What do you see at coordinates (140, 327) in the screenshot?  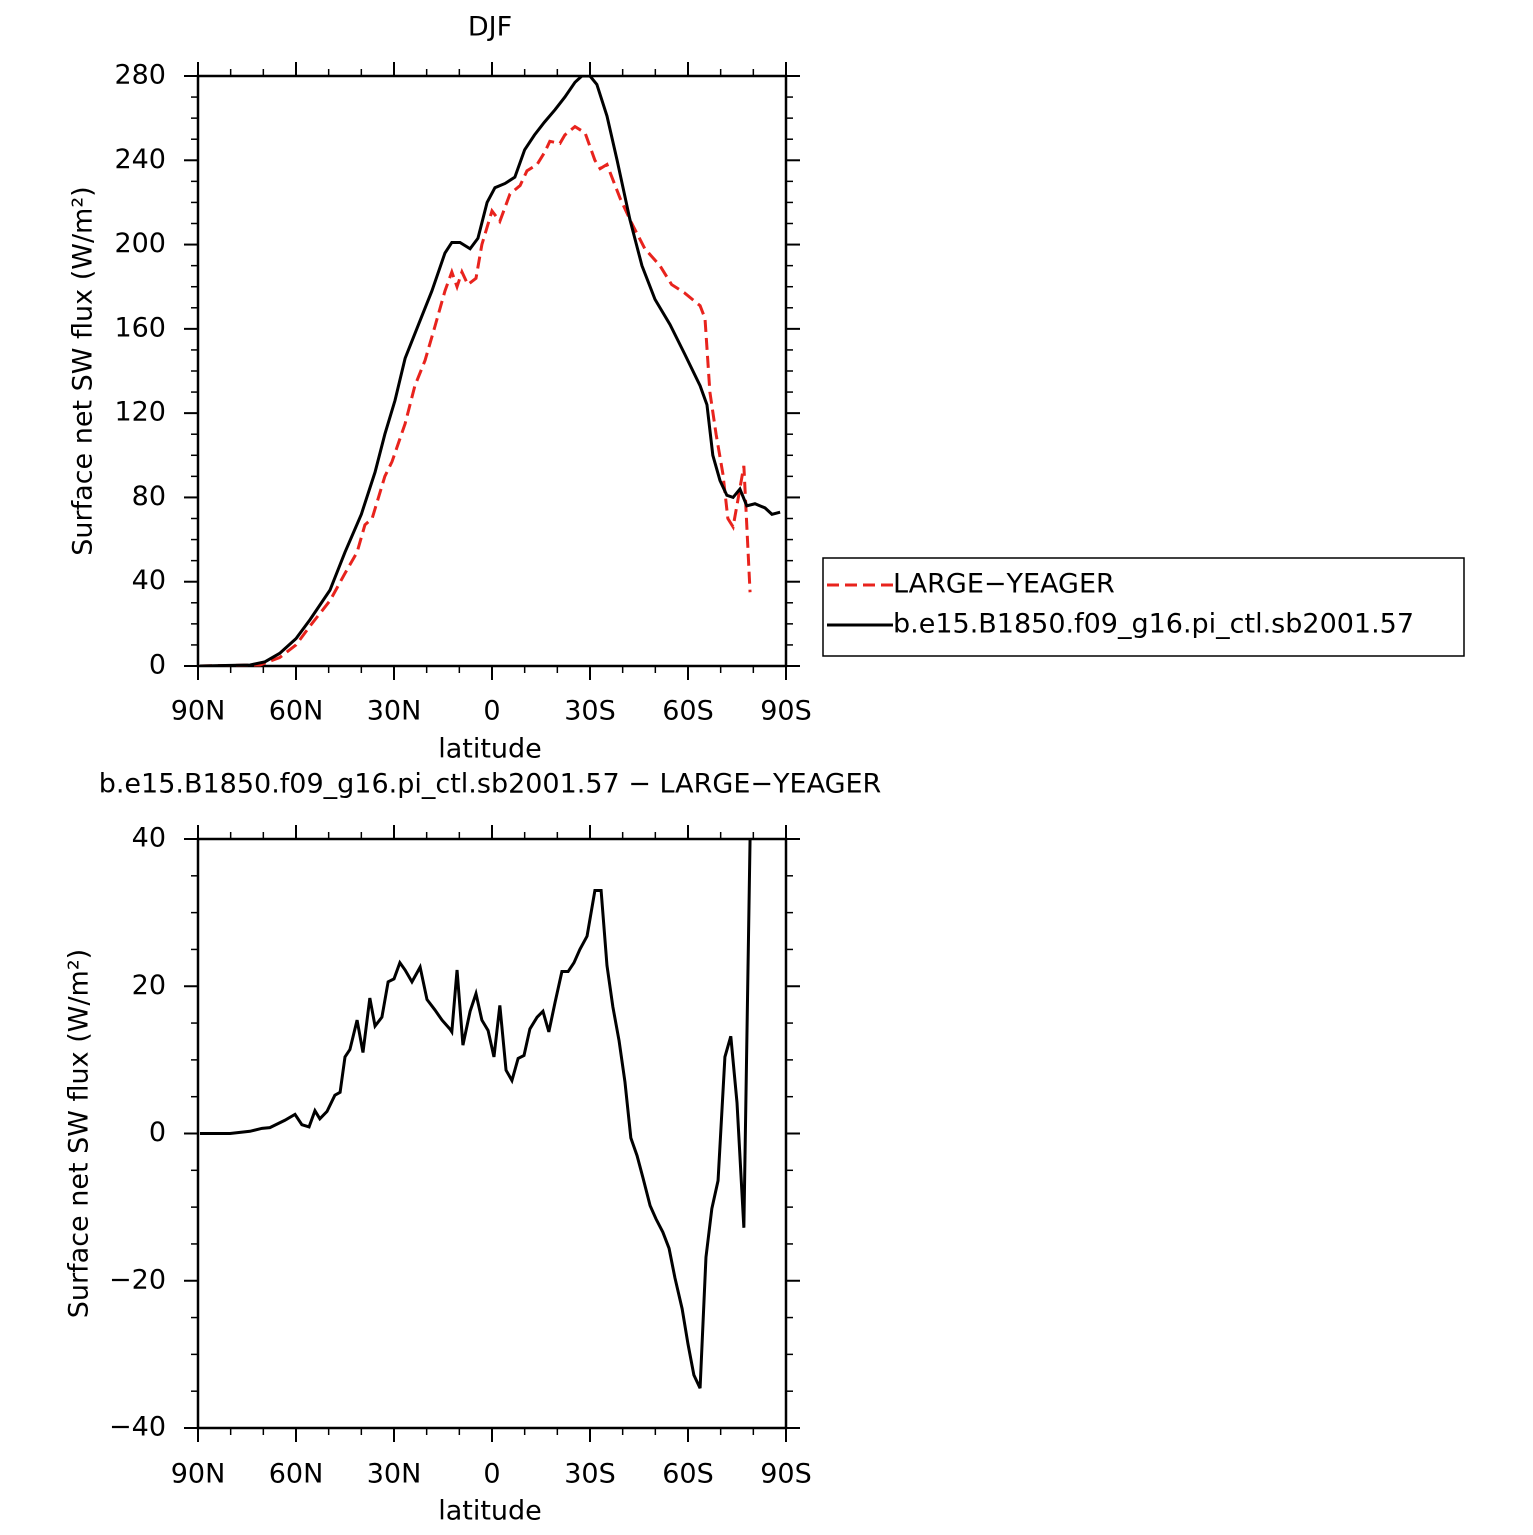 I see `y-tick-label: 160` at bounding box center [140, 327].